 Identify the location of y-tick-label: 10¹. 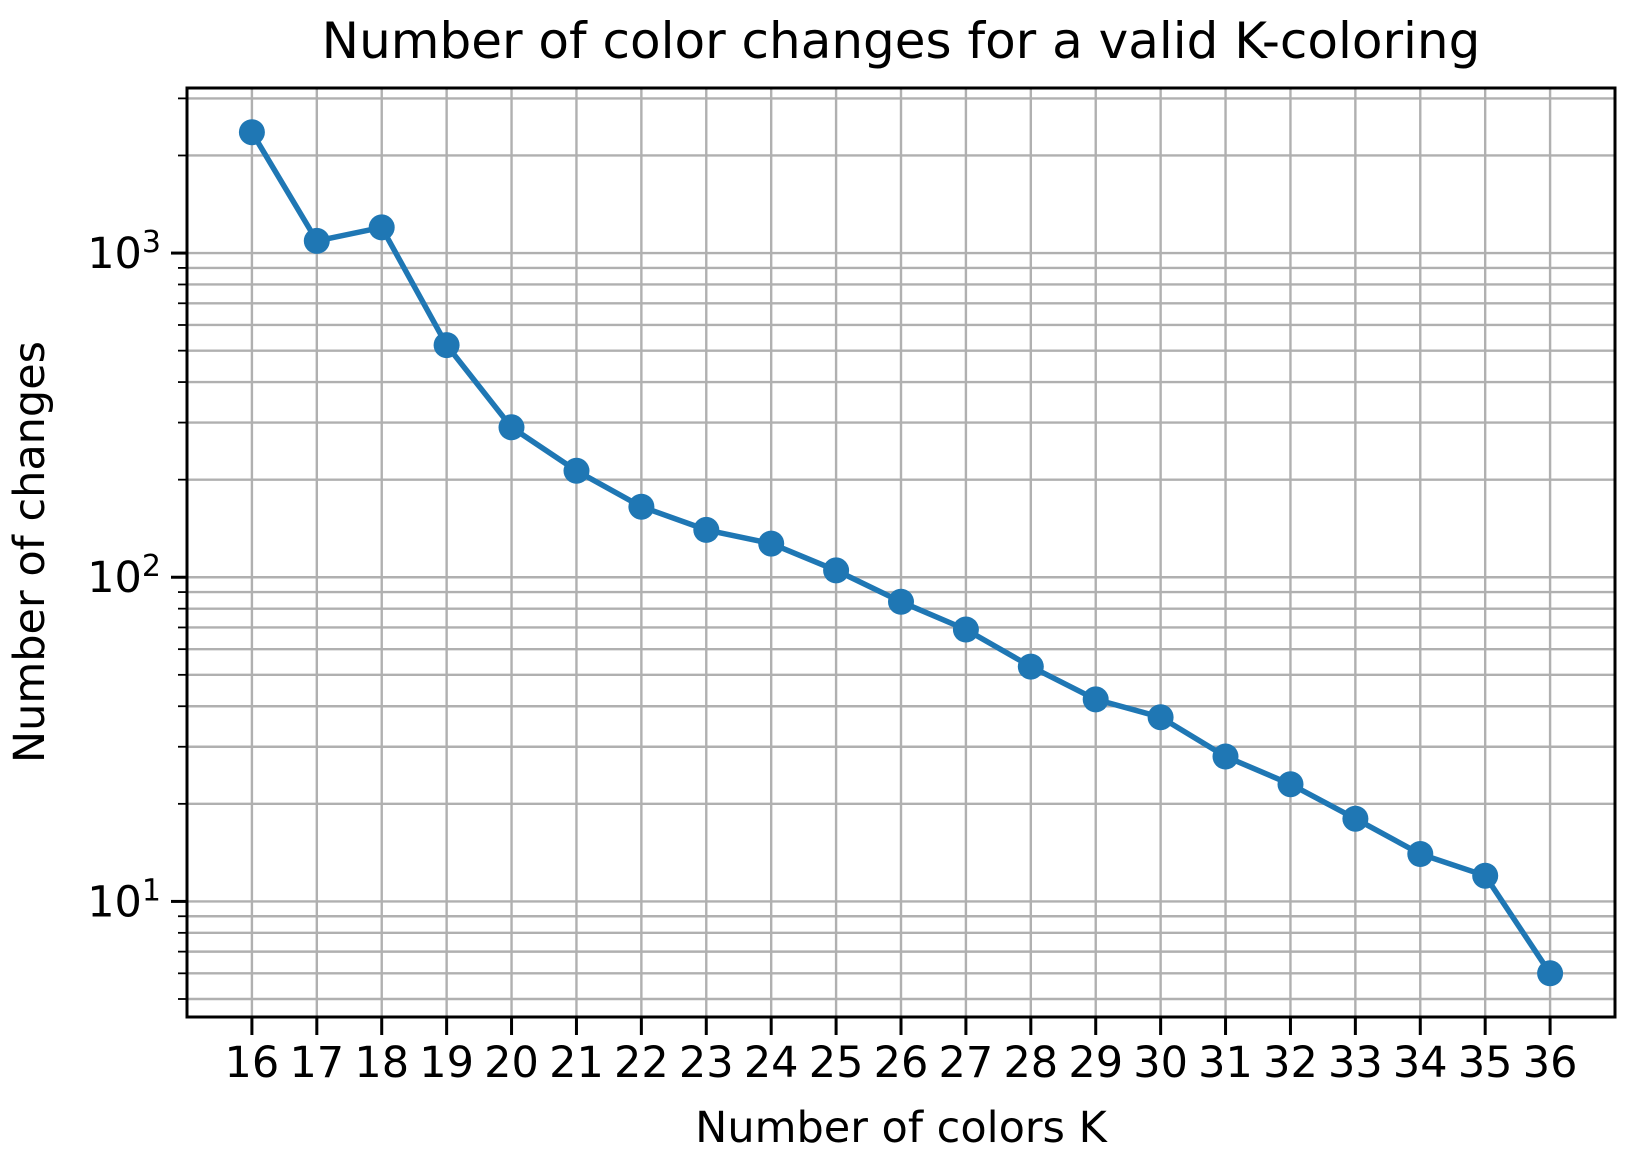
(124, 900).